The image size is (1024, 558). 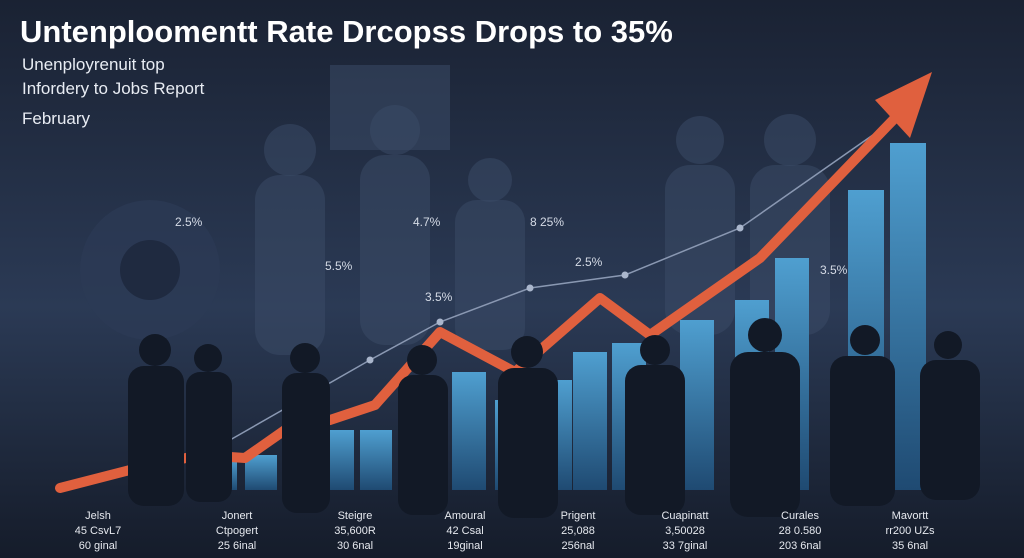 What do you see at coordinates (465, 516) in the screenshot?
I see `column-label: Amoural` at bounding box center [465, 516].